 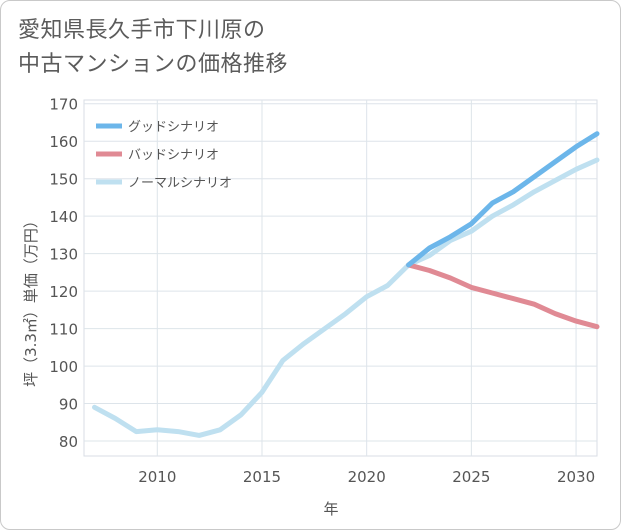 I want to click on y-tick-label: 160, so click(x=63, y=142).